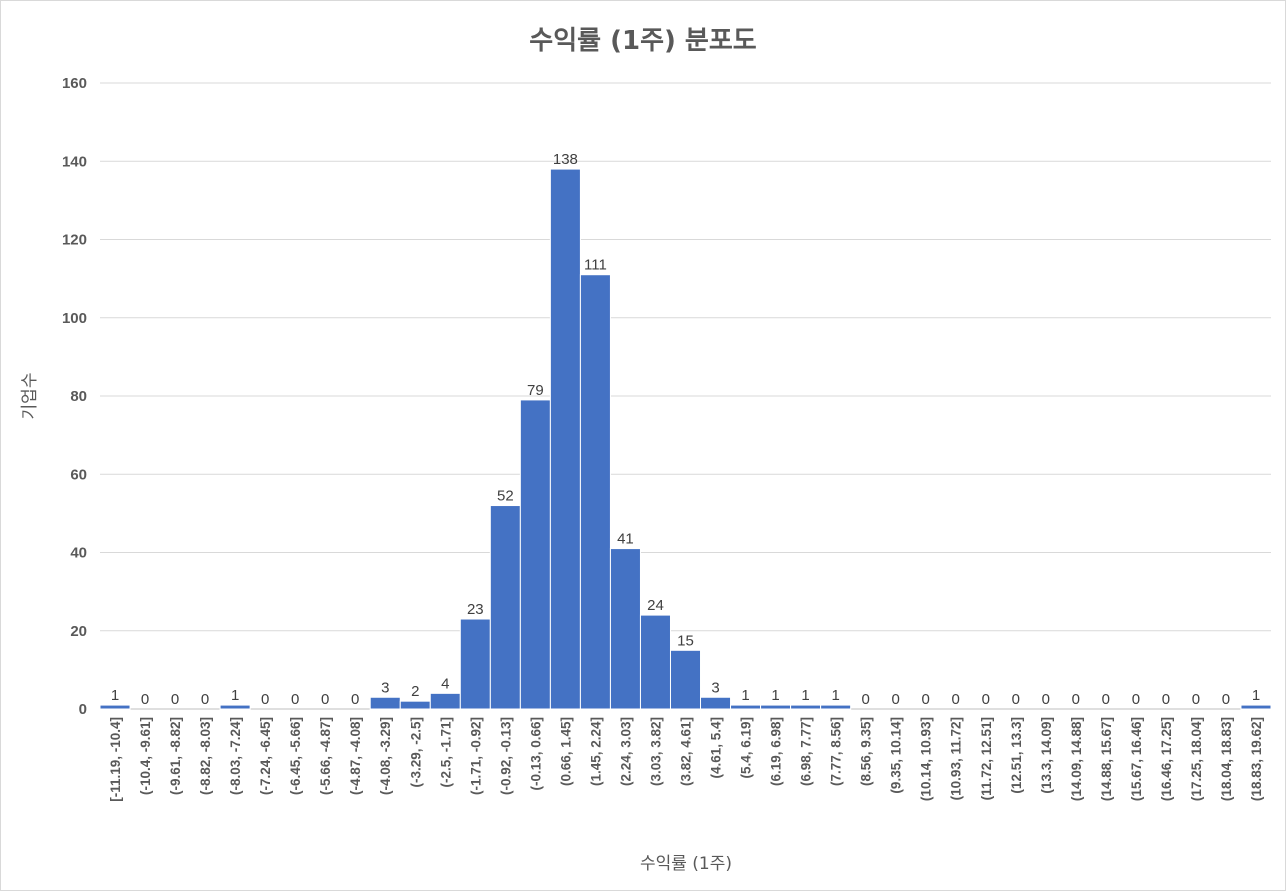 The height and width of the screenshot is (891, 1286). What do you see at coordinates (986, 758) in the screenshot?
I see `x-tick-label: (11.72, 12.51]` at bounding box center [986, 758].